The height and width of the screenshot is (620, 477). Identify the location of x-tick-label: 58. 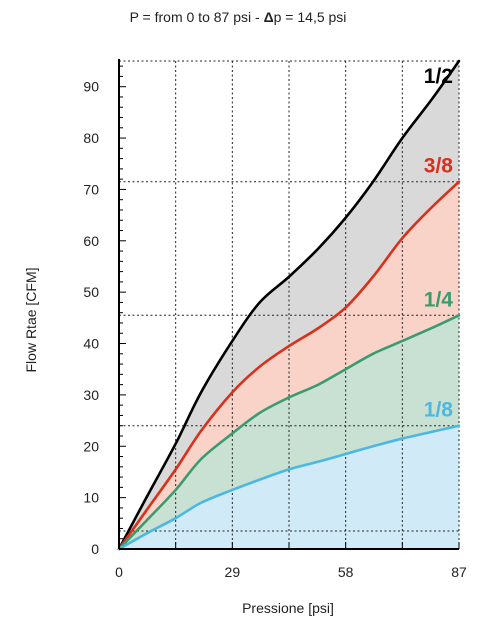
(346, 572).